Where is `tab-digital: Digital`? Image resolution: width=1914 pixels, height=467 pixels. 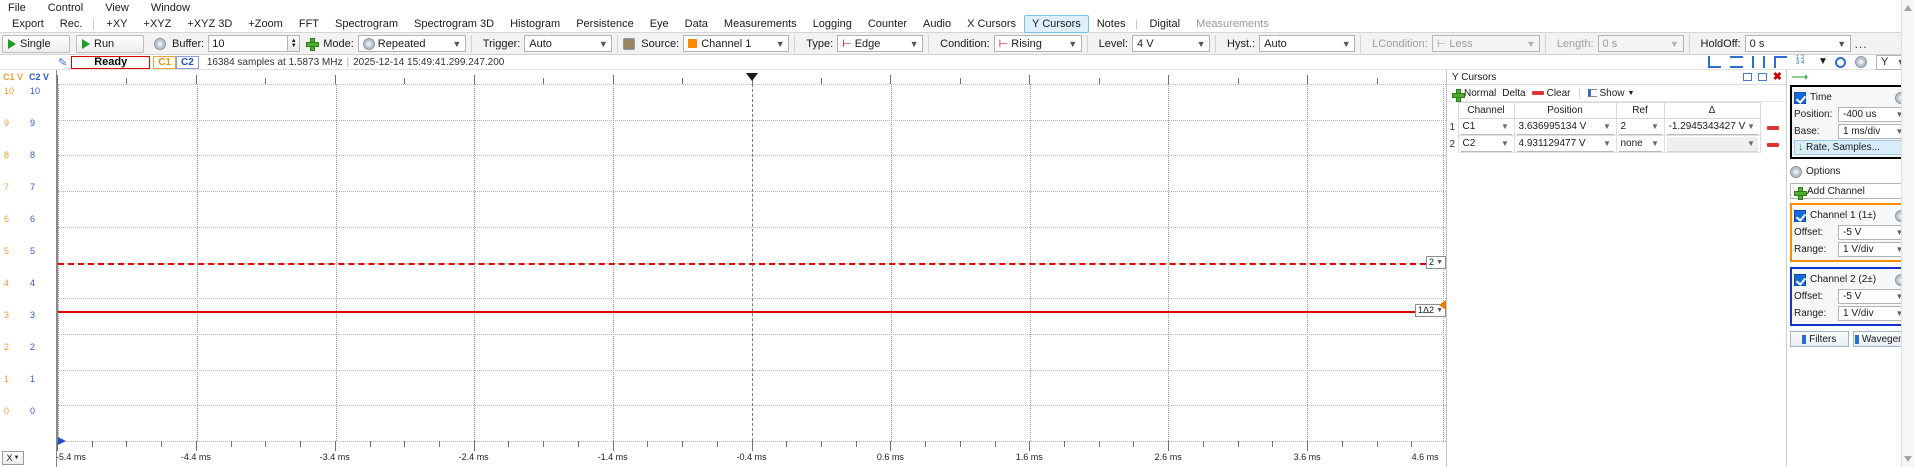
tab-digital: Digital is located at coordinates (1165, 24).